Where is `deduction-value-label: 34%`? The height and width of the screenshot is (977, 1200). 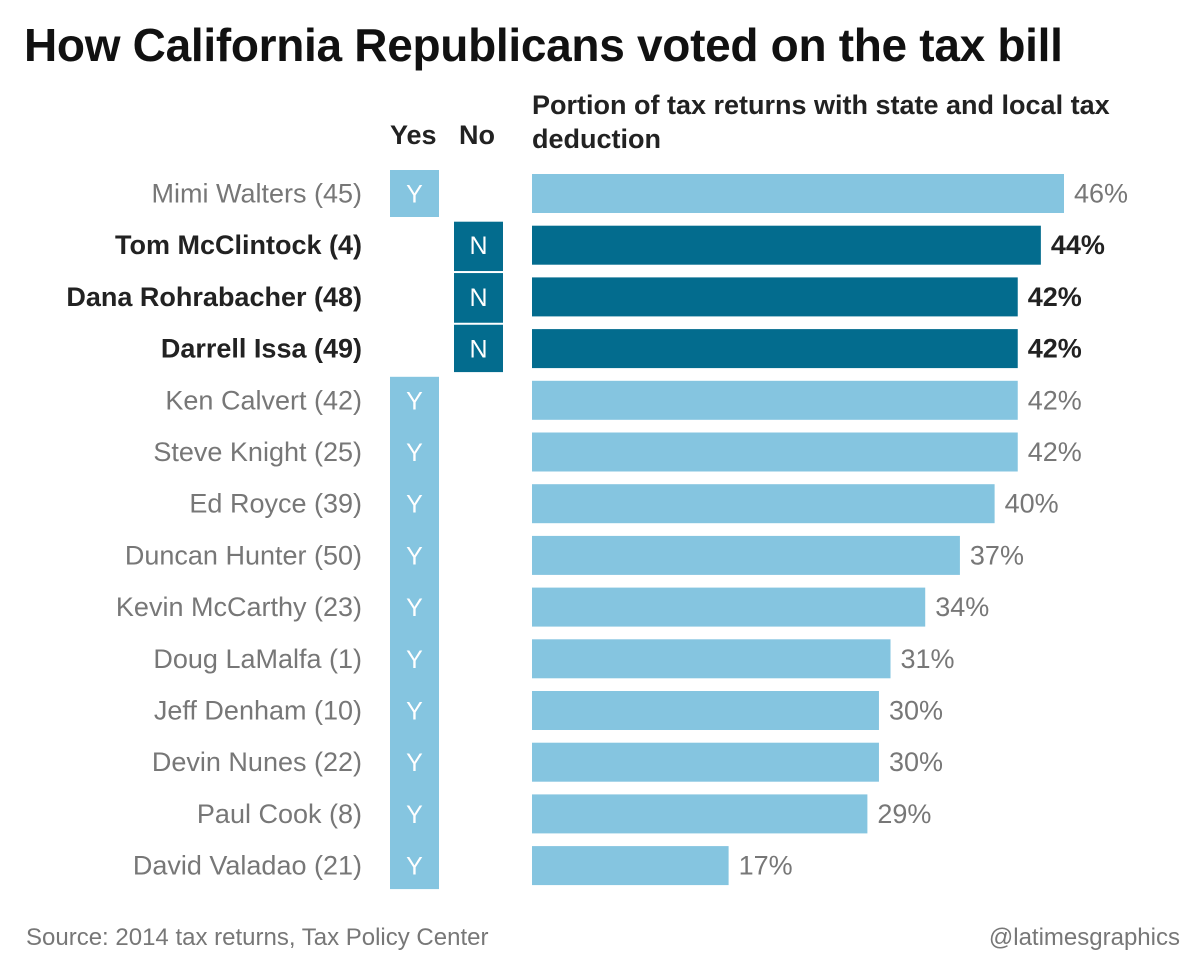 deduction-value-label: 34% is located at coordinates (962, 607).